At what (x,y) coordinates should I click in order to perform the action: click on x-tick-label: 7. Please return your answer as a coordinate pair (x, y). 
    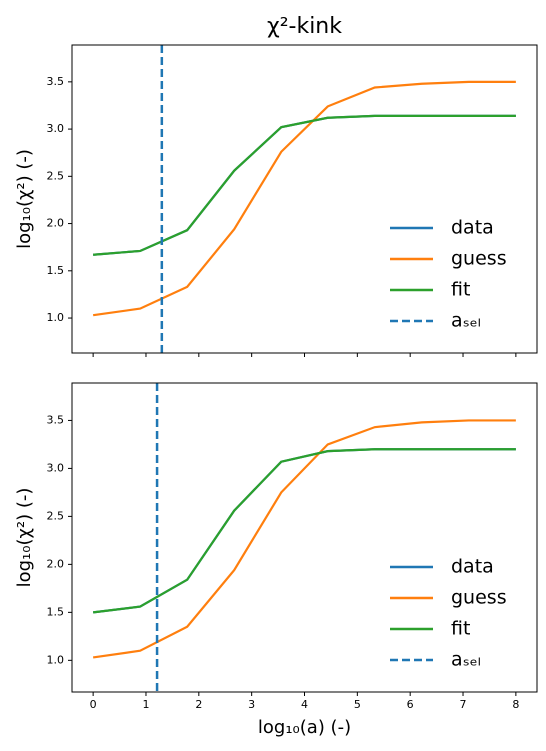
    Looking at the image, I should click on (463, 704).